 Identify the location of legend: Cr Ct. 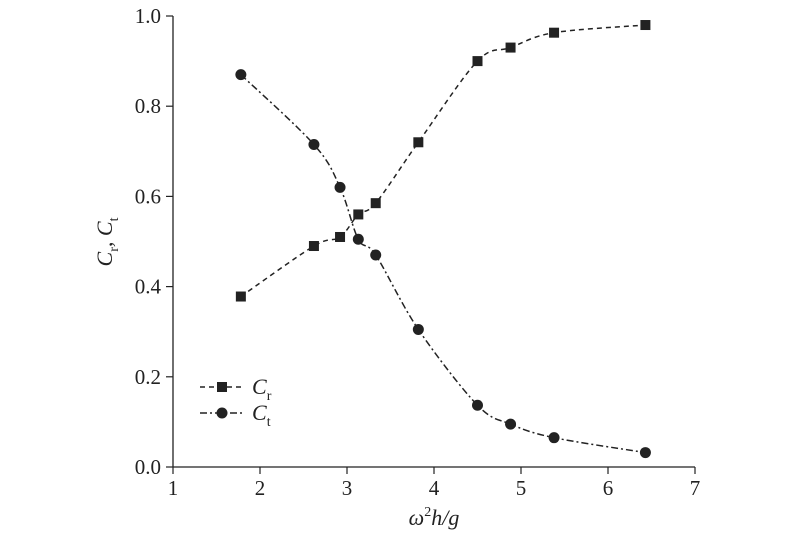
(236, 402).